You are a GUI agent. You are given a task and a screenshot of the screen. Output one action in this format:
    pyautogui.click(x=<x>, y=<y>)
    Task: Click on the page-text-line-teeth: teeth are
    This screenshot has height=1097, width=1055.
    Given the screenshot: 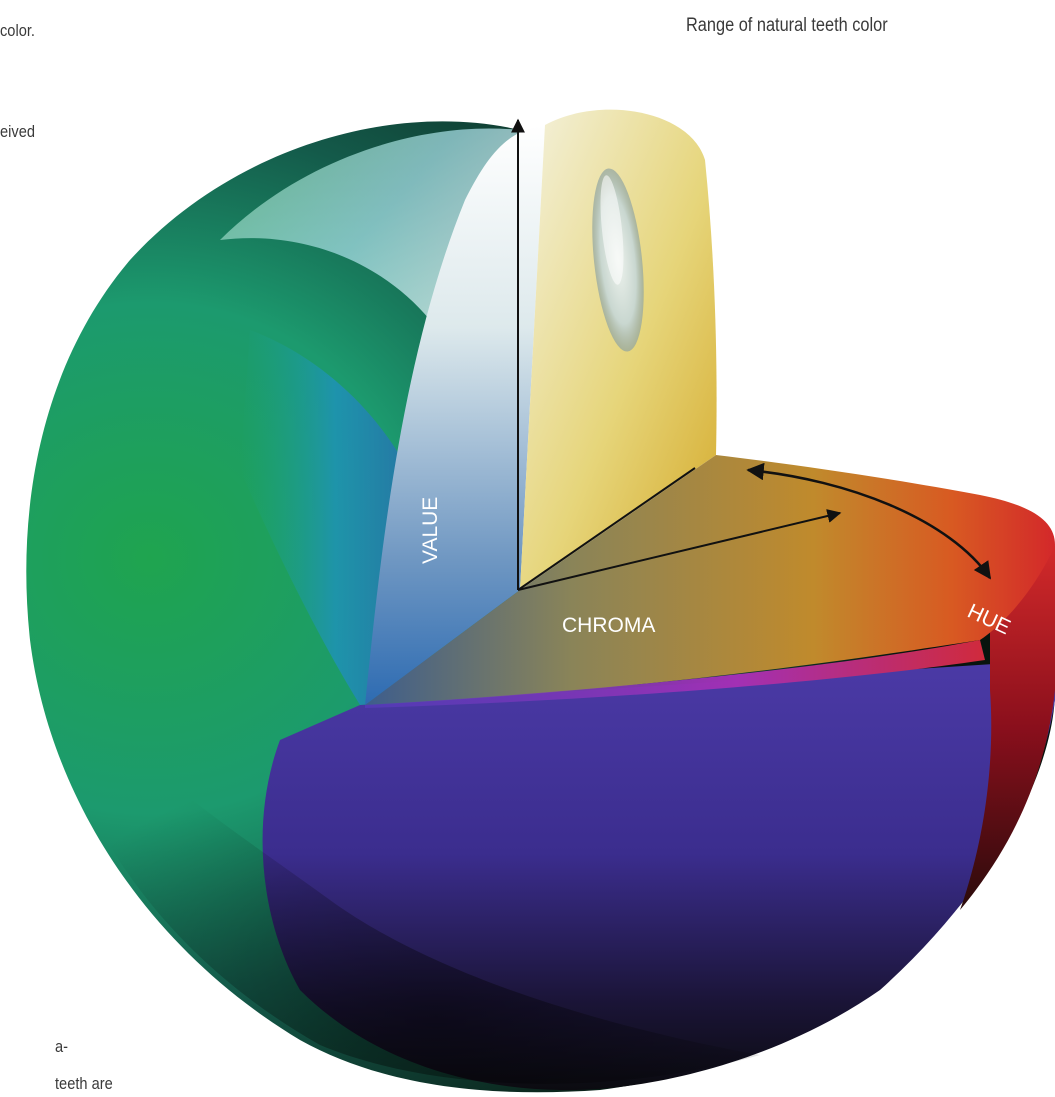 What is the action you would take?
    pyautogui.click(x=84, y=1083)
    